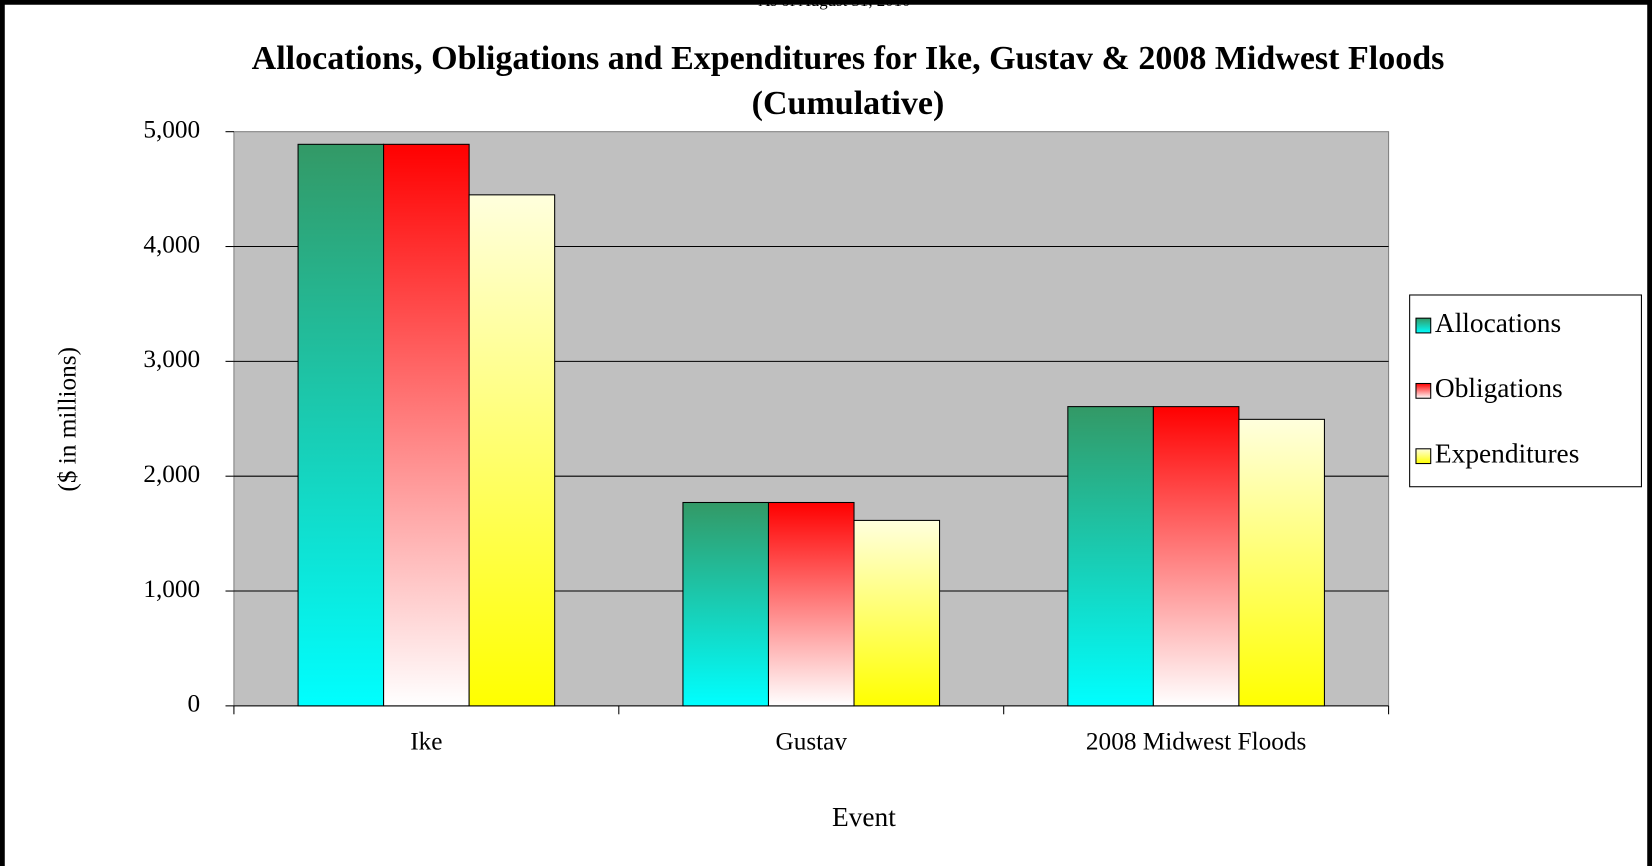 The image size is (1652, 866). Describe the element at coordinates (171, 359) in the screenshot. I see `y-tick-label: 3,000` at that location.